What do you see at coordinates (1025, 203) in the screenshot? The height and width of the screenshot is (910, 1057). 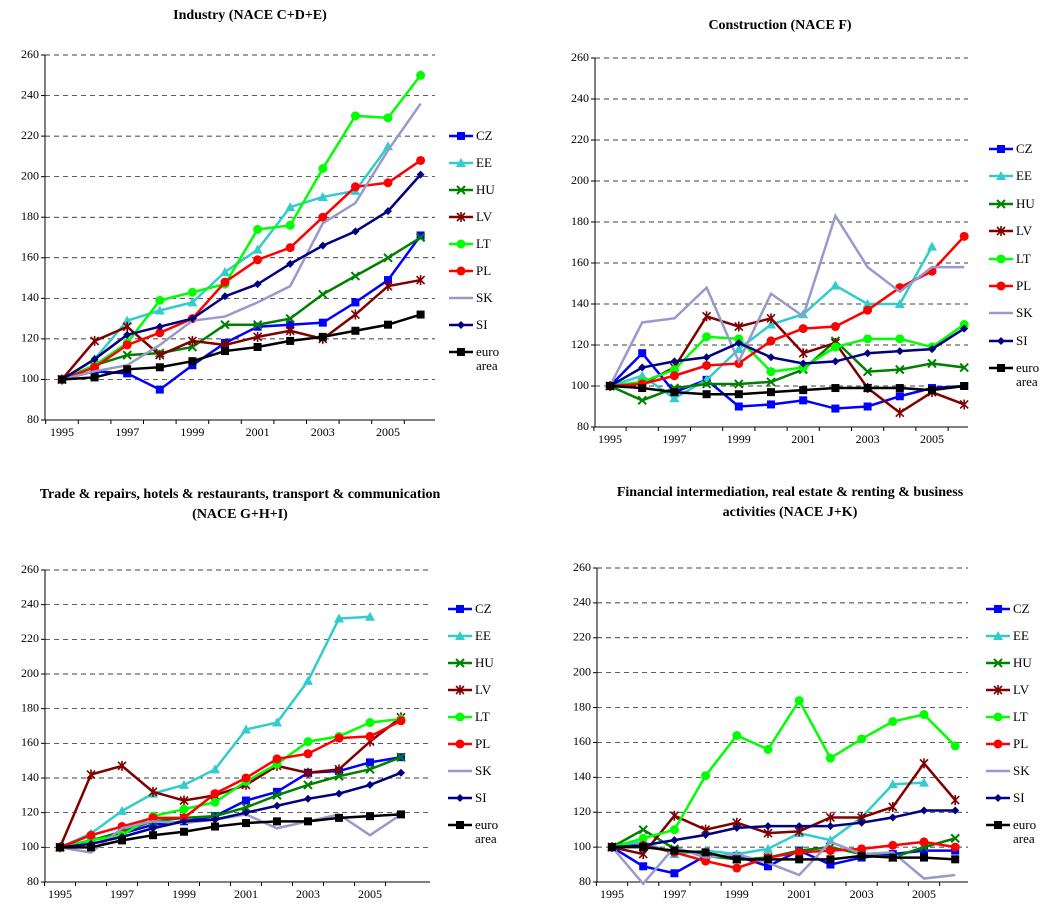 I see `legend-label: HU` at bounding box center [1025, 203].